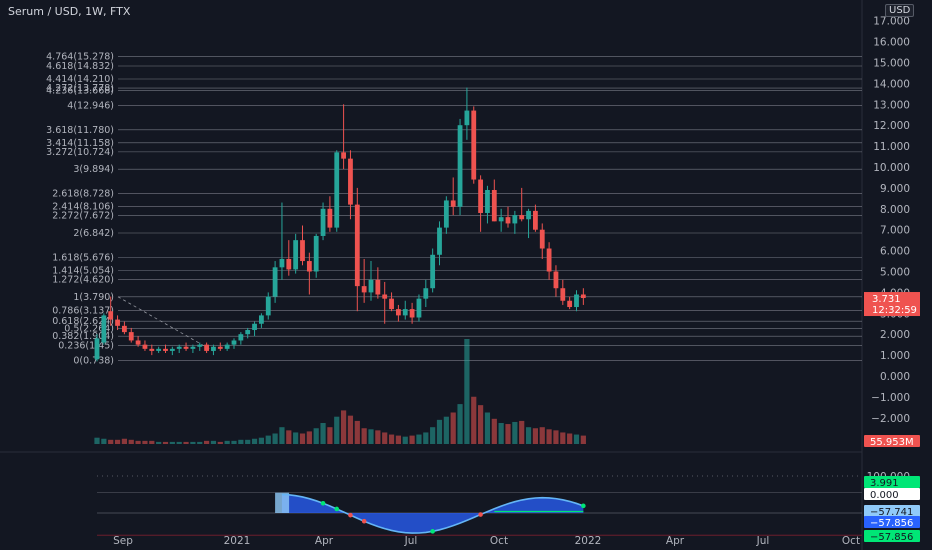  Describe the element at coordinates (83, 216) in the screenshot. I see `fib-label: 2.272(7.672)` at that location.